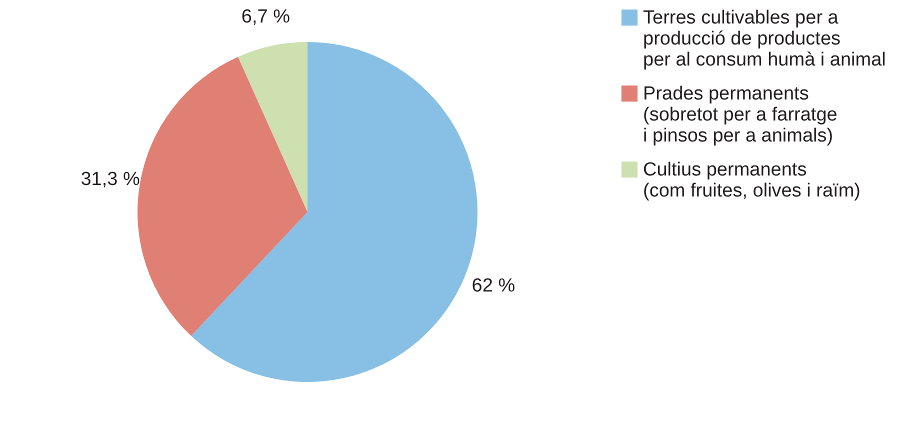  What do you see at coordinates (494, 286) in the screenshot?
I see `data-label: 62 %` at bounding box center [494, 286].